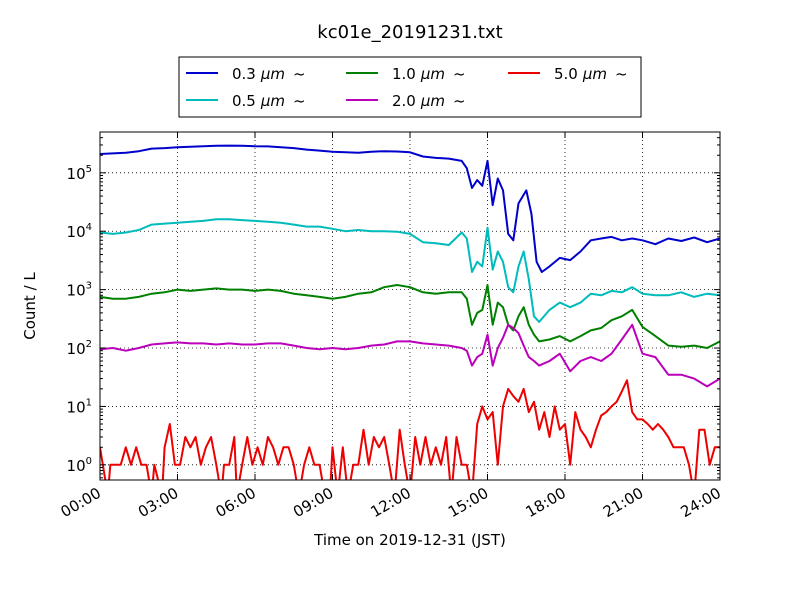 Image resolution: width=800 pixels, height=600 pixels. I want to click on legend-label: 0.3 μm ~, so click(269, 74).